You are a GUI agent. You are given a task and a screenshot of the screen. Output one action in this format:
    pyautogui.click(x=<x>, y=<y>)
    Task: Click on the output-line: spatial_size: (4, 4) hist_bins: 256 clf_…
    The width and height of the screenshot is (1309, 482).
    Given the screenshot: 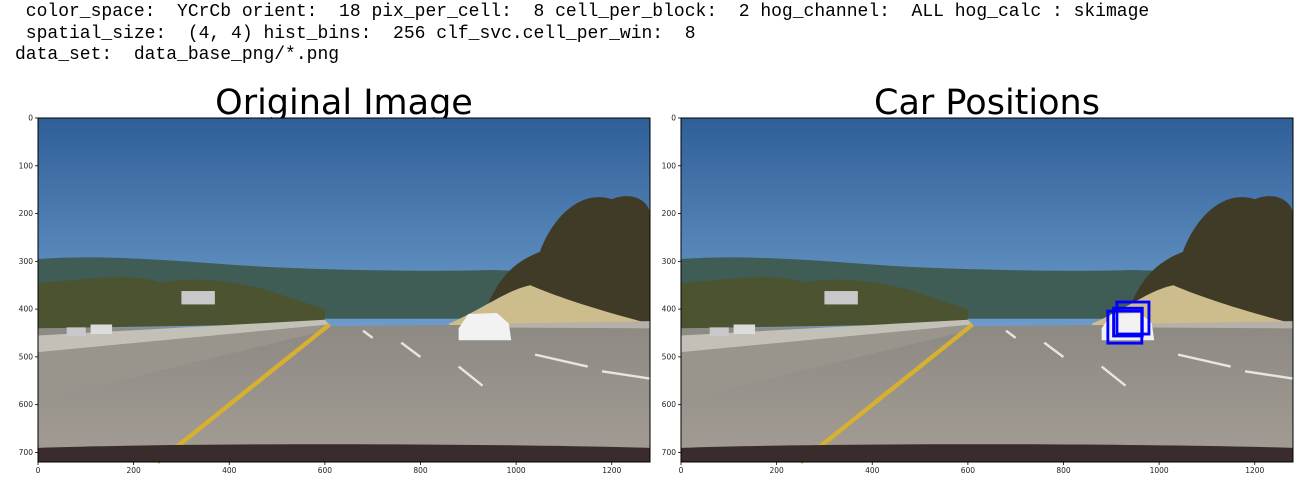 What is the action you would take?
    pyautogui.click(x=355, y=34)
    